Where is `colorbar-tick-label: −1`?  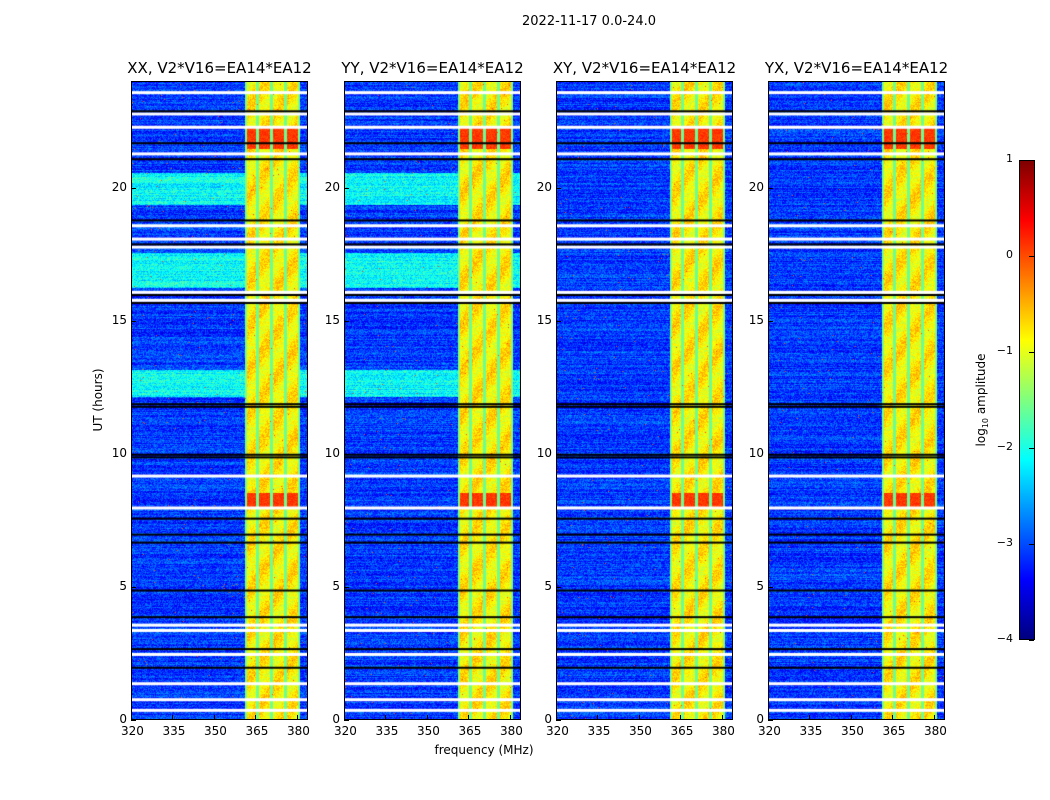
colorbar-tick-label: −1 is located at coordinates (1004, 350).